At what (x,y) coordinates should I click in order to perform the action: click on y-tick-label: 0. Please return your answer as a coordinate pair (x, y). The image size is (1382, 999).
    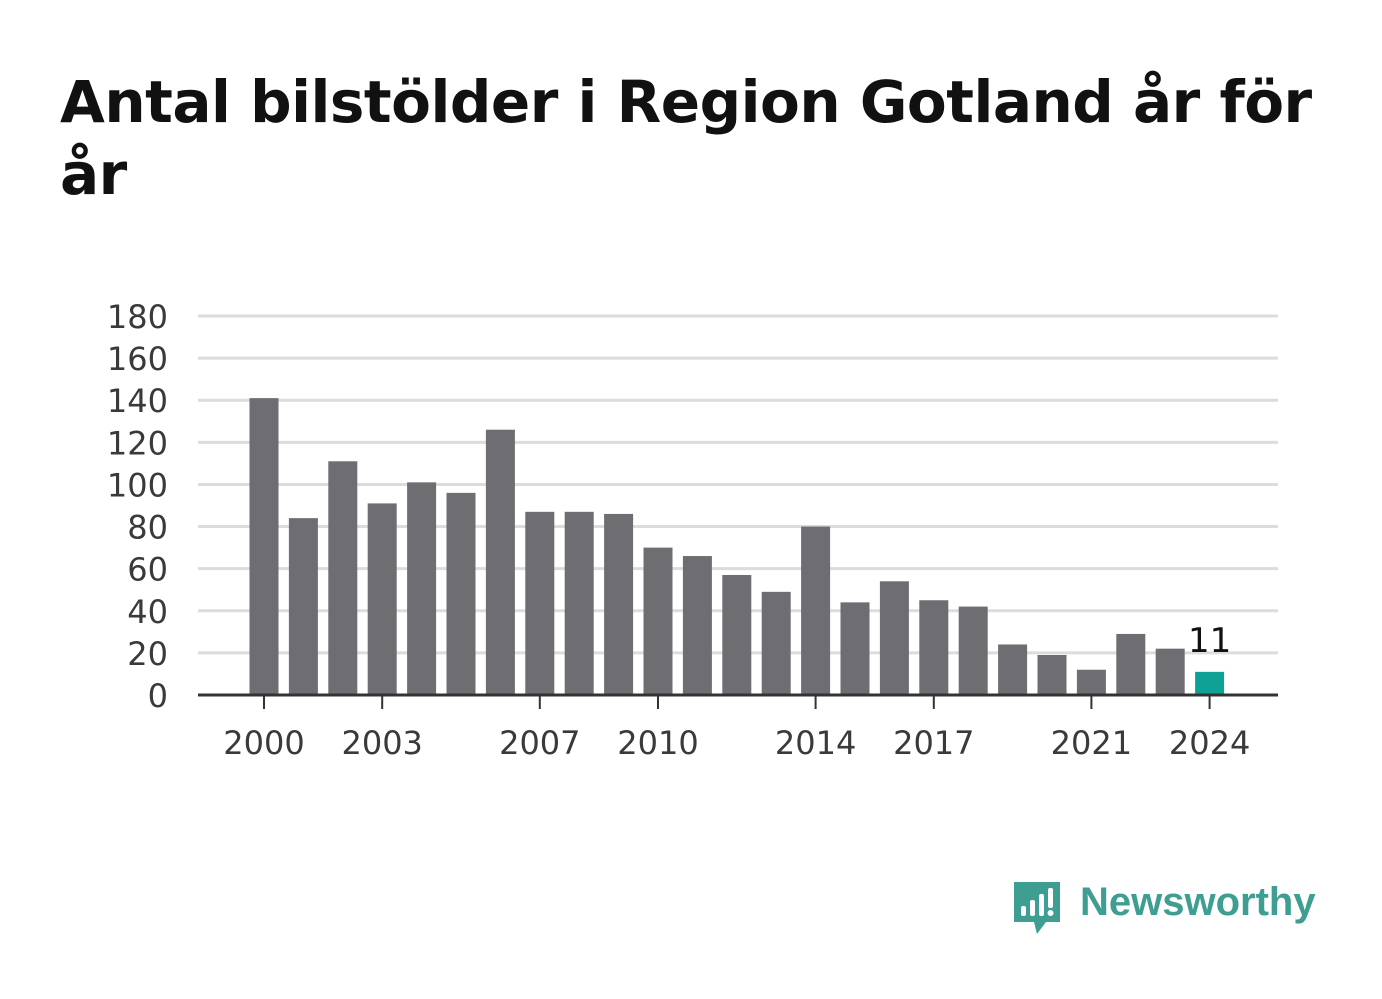
    Looking at the image, I should click on (158, 696).